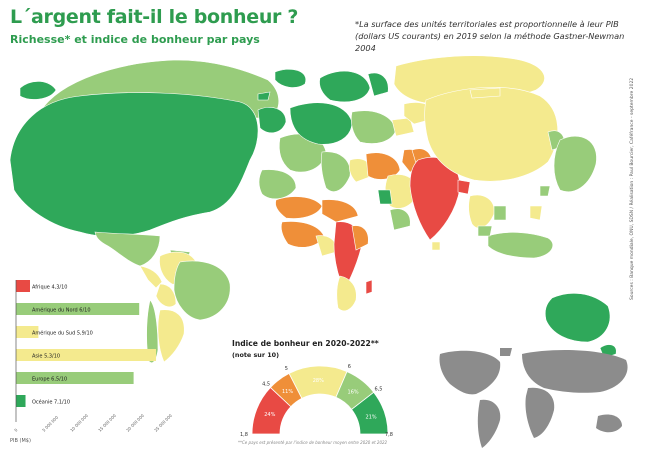 The width and height of the screenshot is (645, 457). Describe the element at coordinates (272, 120) in the screenshot. I see `region-uk-ireland` at that location.